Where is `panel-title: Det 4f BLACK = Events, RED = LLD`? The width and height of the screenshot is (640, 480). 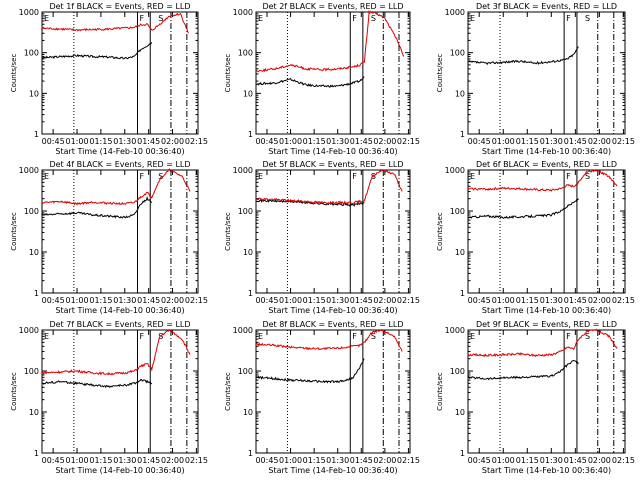 panel-title: Det 4f BLACK = Events, RED = LLD is located at coordinates (119, 164).